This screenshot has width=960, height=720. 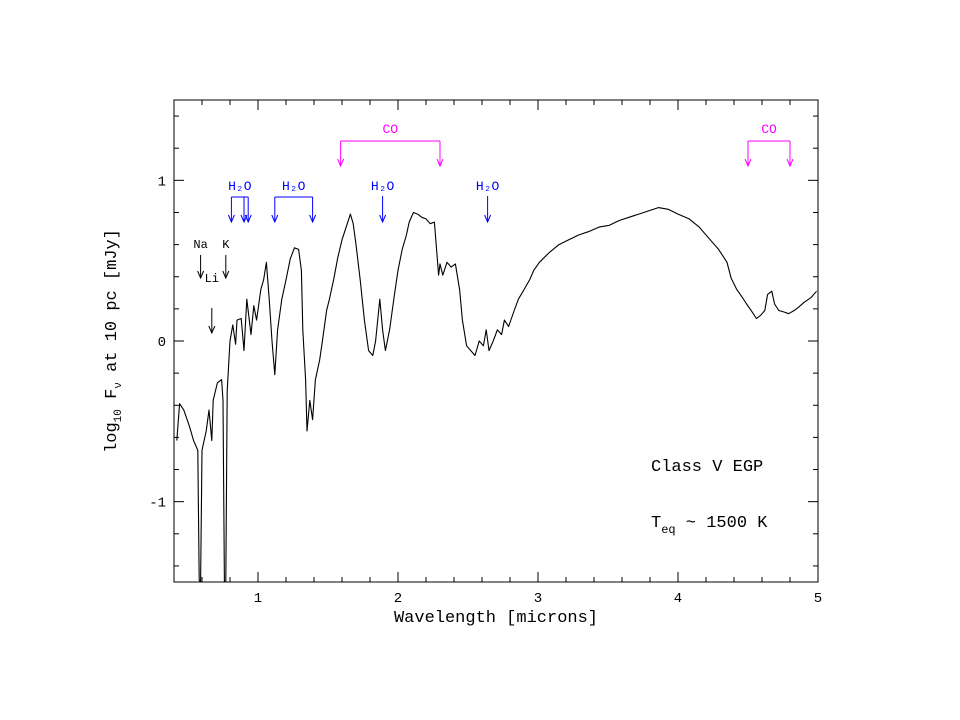 What do you see at coordinates (656, 523) in the screenshot?
I see `note-part: T` at bounding box center [656, 523].